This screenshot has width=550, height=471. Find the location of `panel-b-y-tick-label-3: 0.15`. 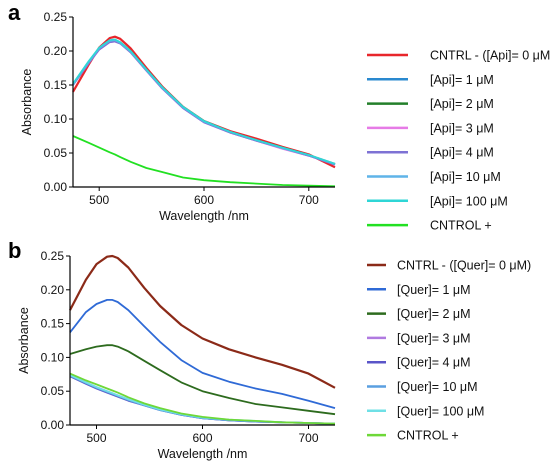

panel-b-y-tick-label-3: 0.15 is located at coordinates (53, 324).